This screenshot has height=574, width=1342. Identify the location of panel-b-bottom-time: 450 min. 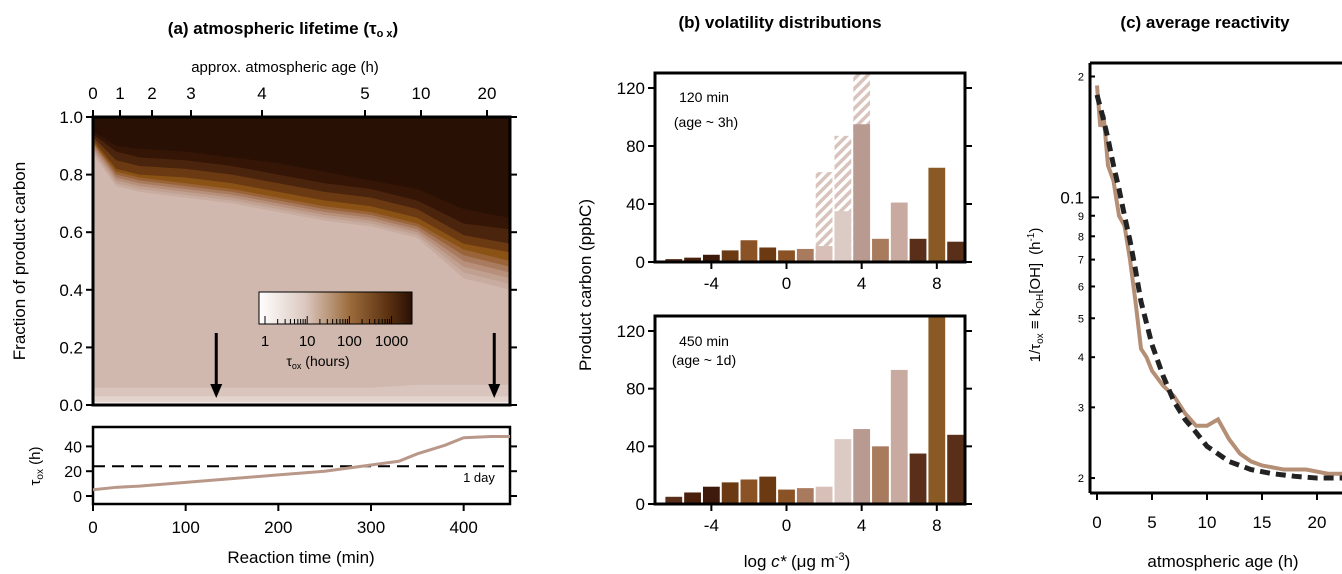
(704, 341).